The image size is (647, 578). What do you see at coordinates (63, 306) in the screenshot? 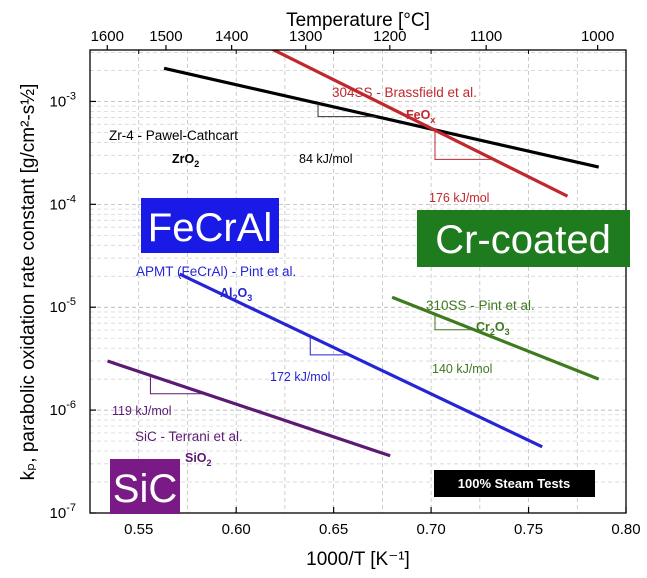
I see `y-tick-label: 10⁻⁵` at bounding box center [63, 306].